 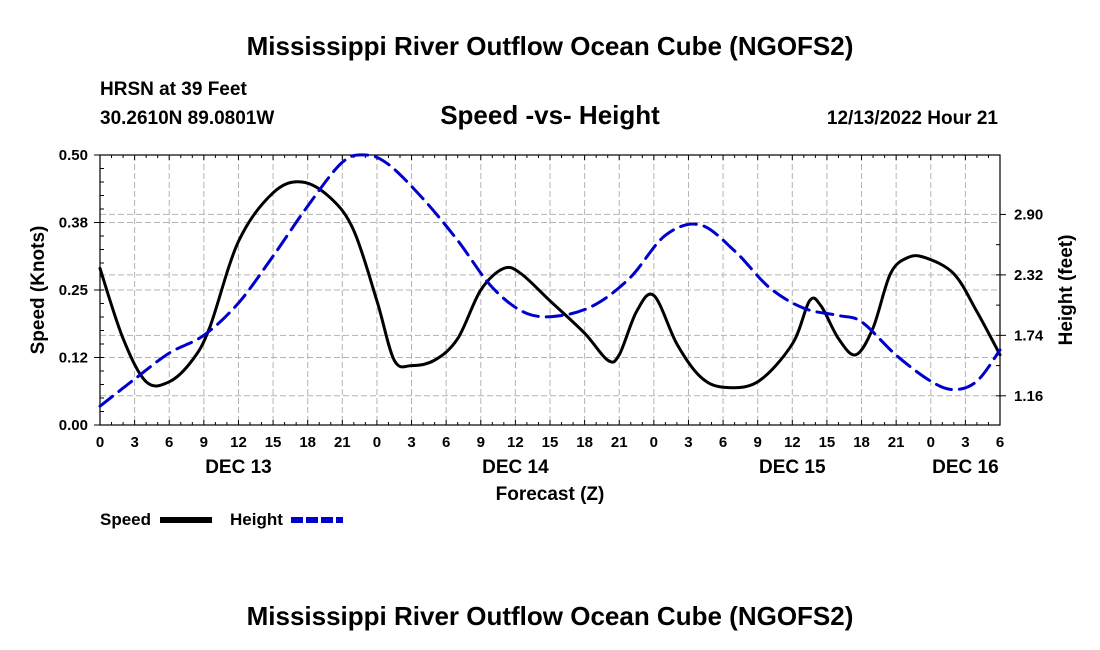 I want to click on y-right-tick-label: 1.16, so click(x=1028, y=396).